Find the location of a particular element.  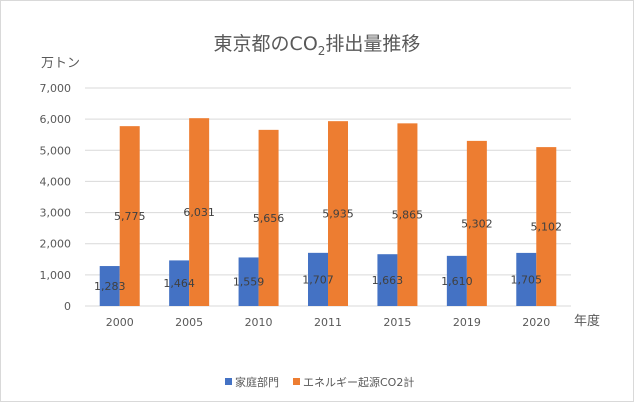

data-label: 5,775 is located at coordinates (130, 216).